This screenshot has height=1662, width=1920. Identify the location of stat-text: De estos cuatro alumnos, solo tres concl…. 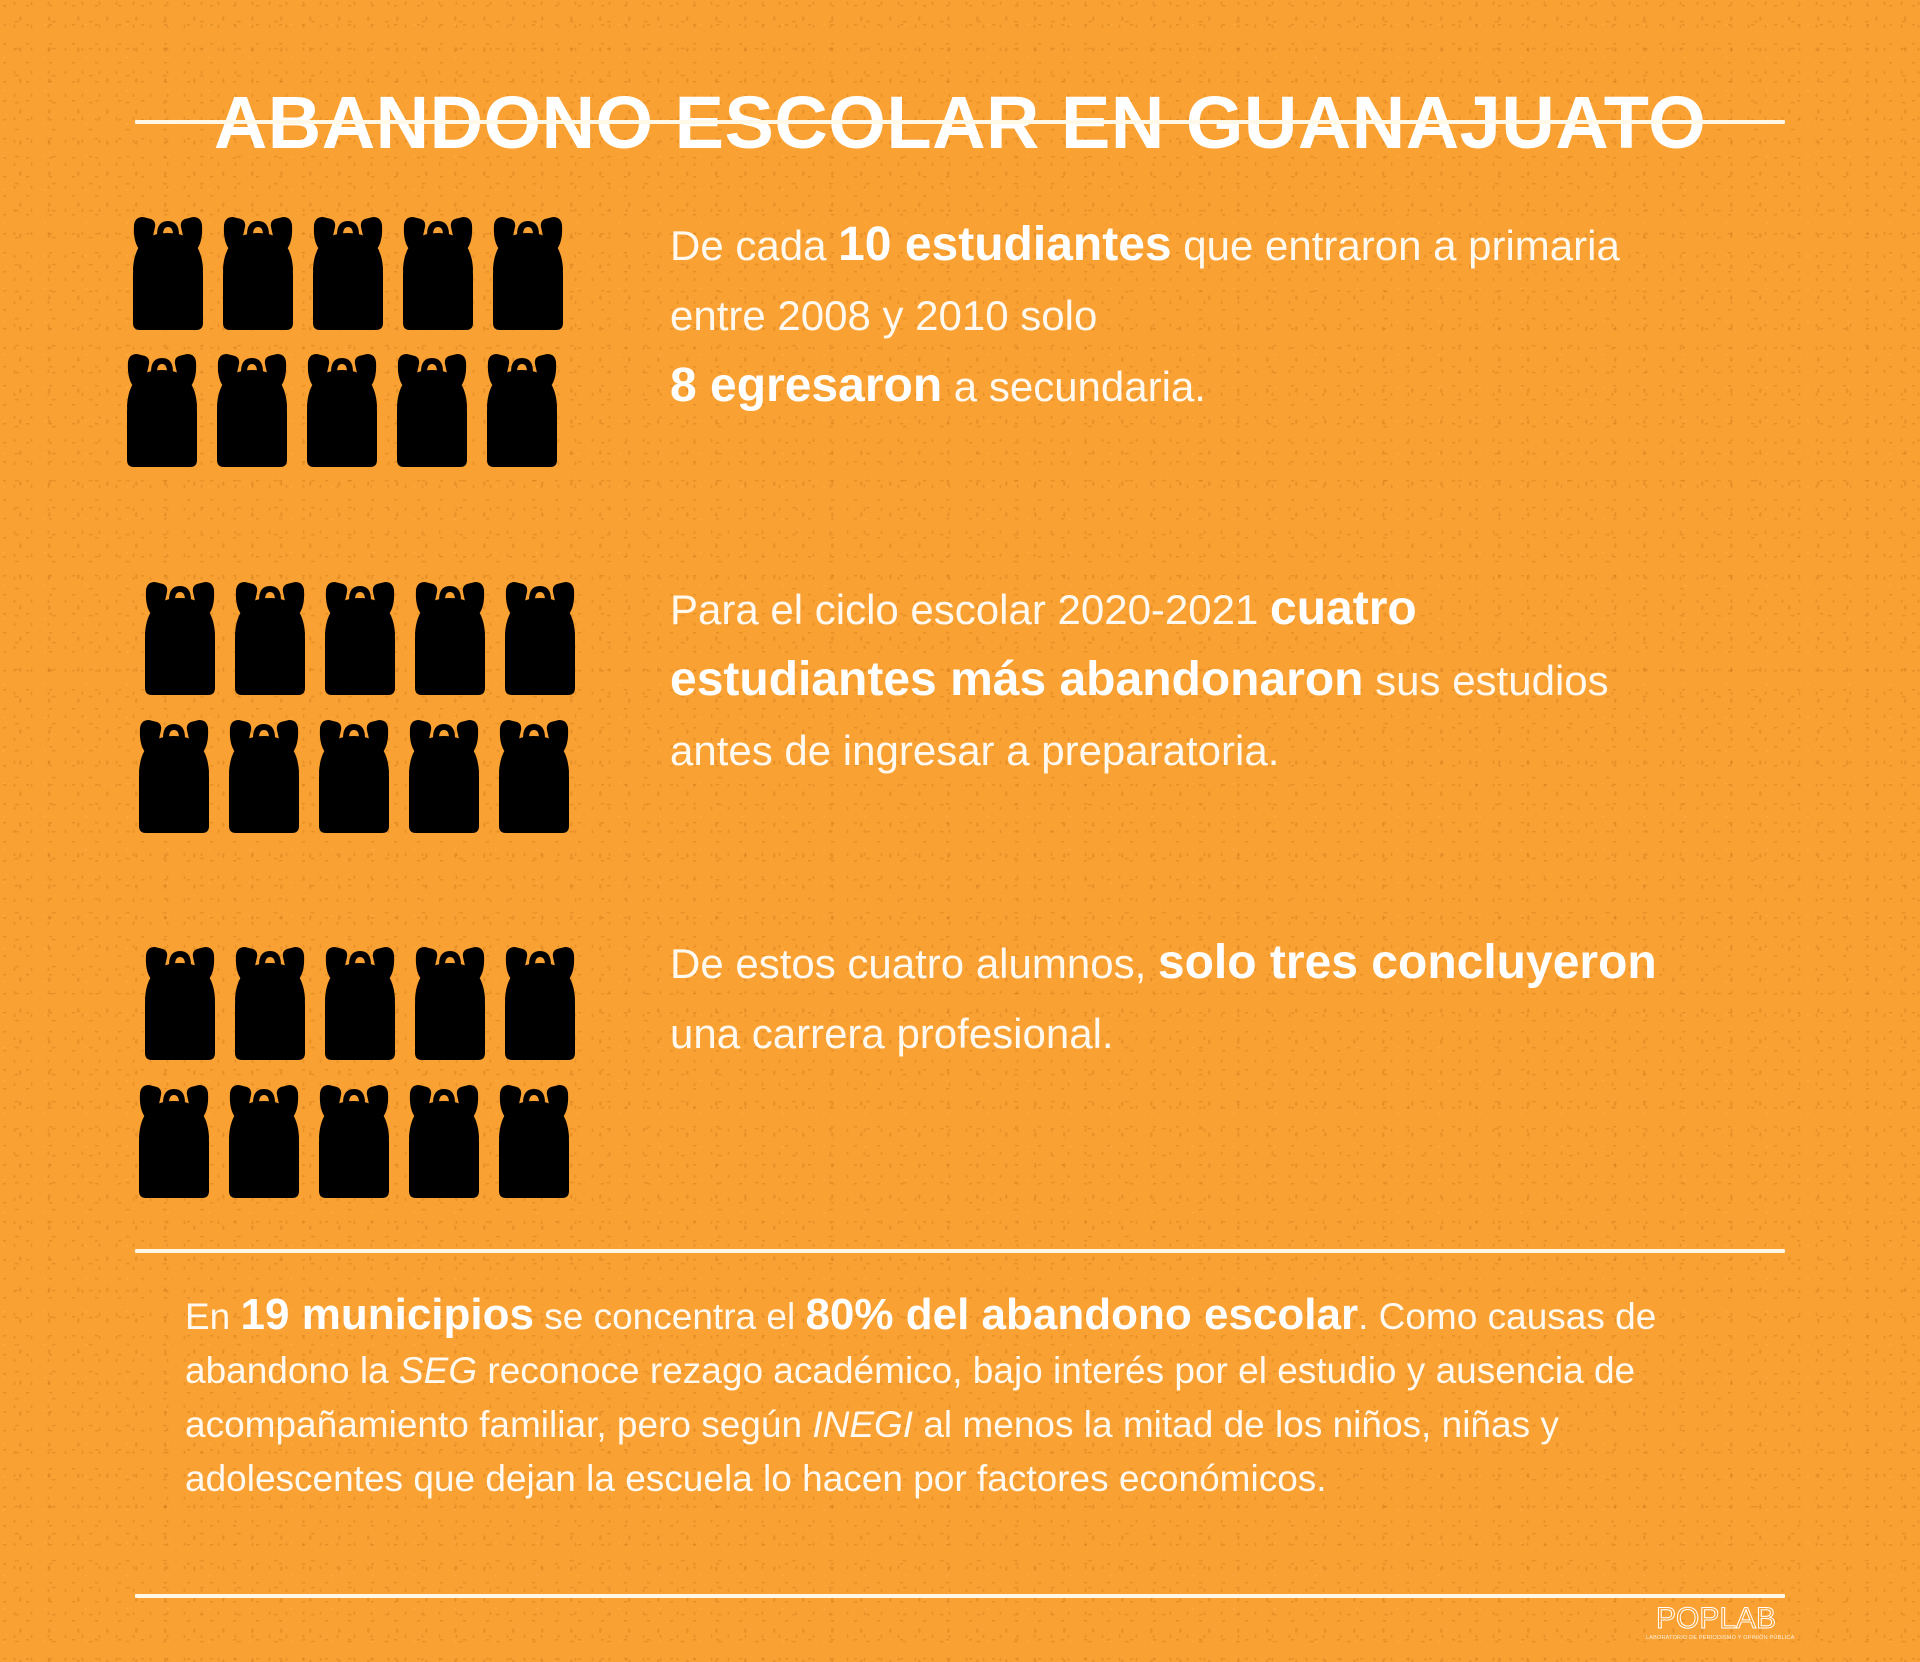
(1170, 998).